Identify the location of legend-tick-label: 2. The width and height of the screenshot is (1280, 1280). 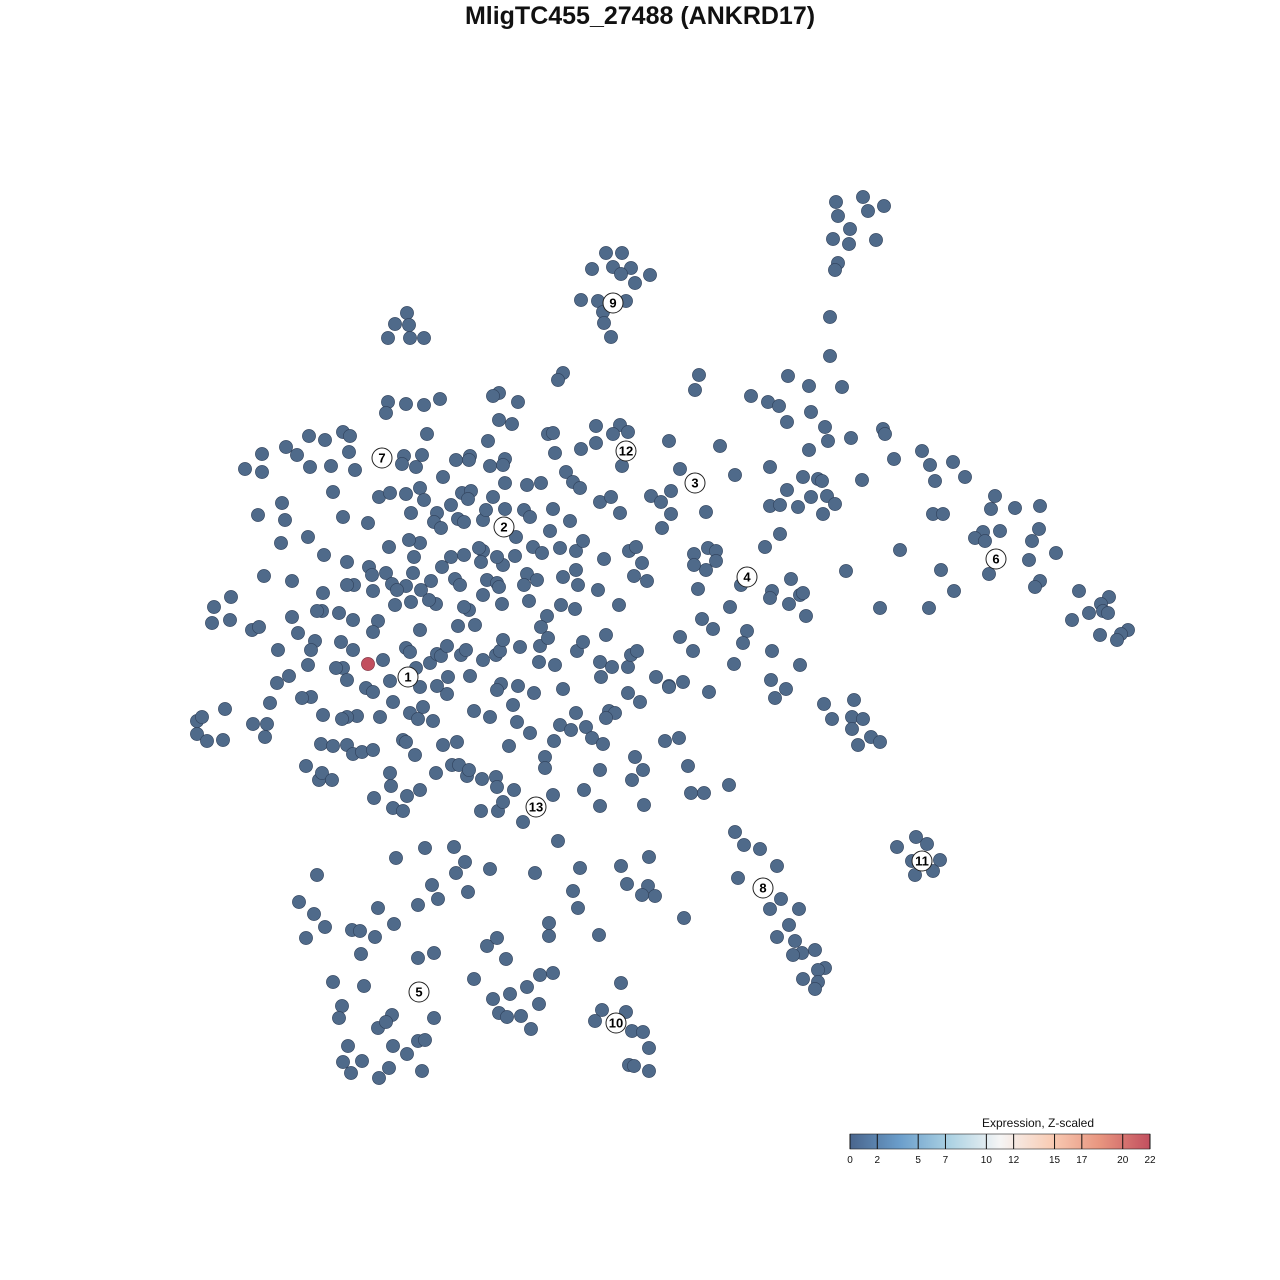
(877, 1160).